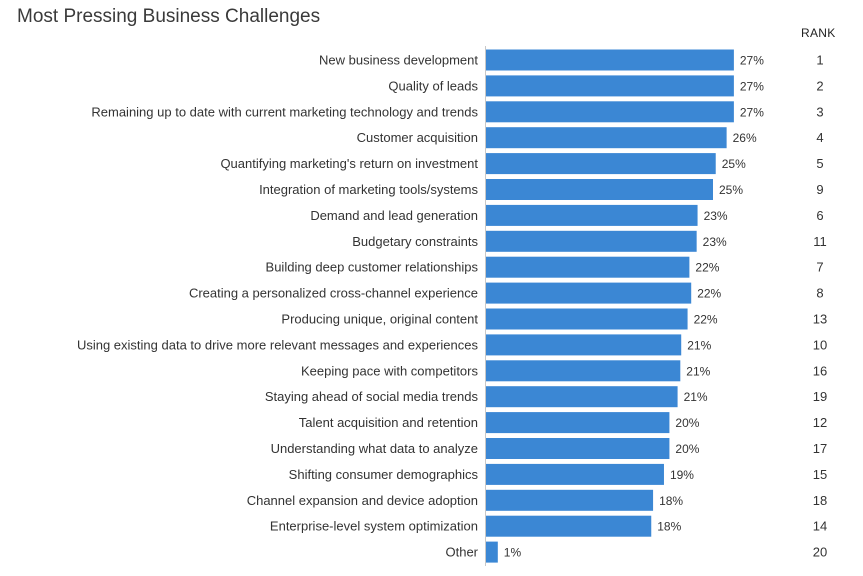 This screenshot has height=576, width=863. What do you see at coordinates (819, 215) in the screenshot?
I see `rank-value: 6` at bounding box center [819, 215].